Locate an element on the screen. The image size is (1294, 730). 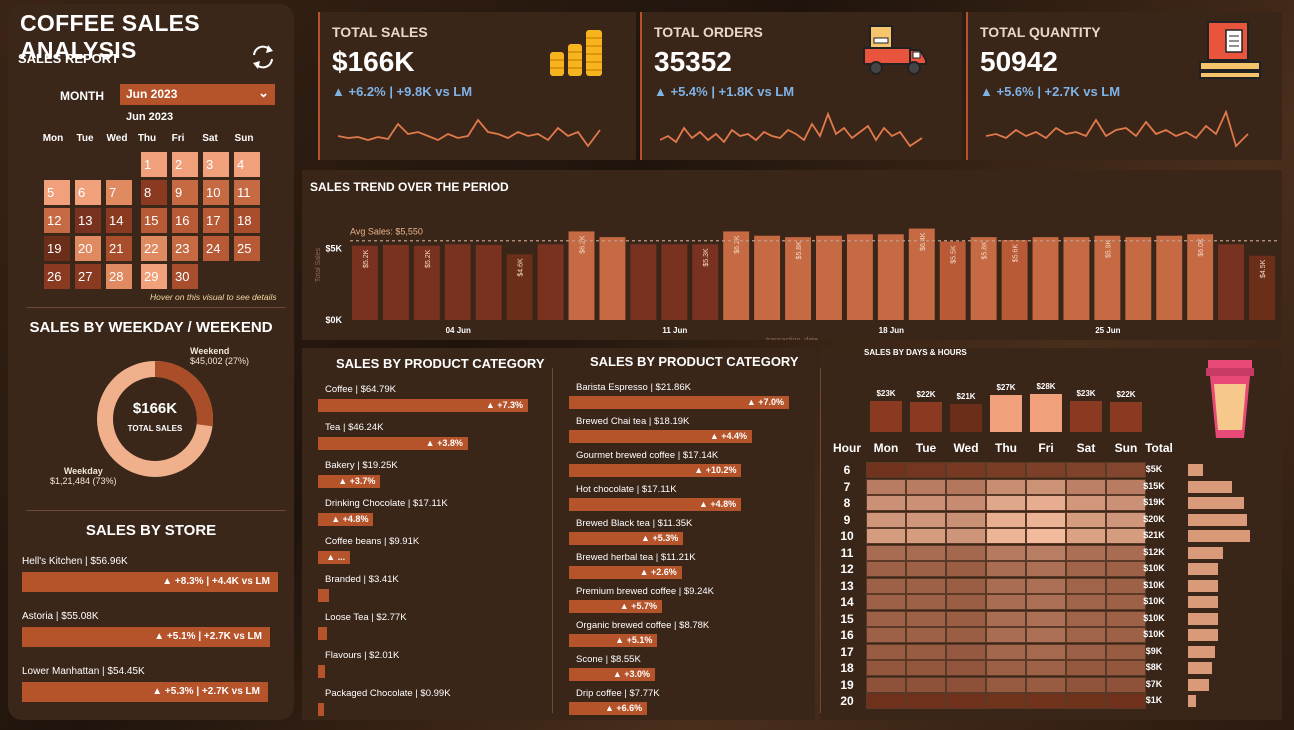
calendar-day: 21 is located at coordinates (119, 248).